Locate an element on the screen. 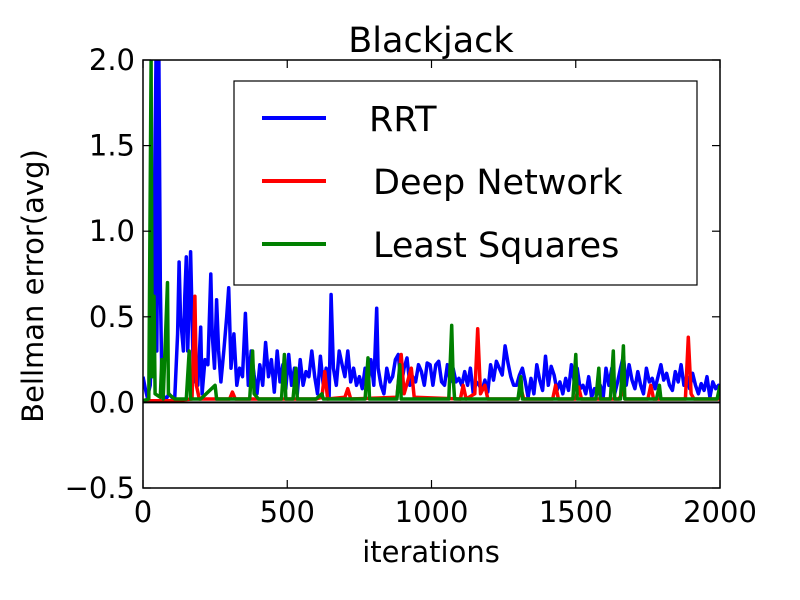 This screenshot has height=600, width=800. y-tick-label: 0.0 is located at coordinates (112, 402).